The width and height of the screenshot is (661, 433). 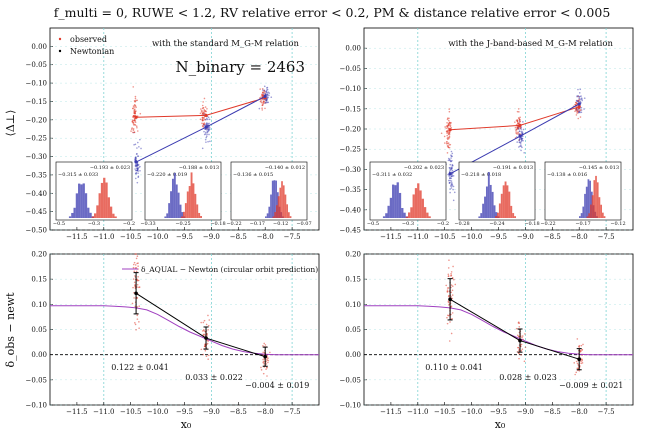 What do you see at coordinates (60, 39) in the screenshot?
I see `top-left-legend-observed-marker` at bounding box center [60, 39].